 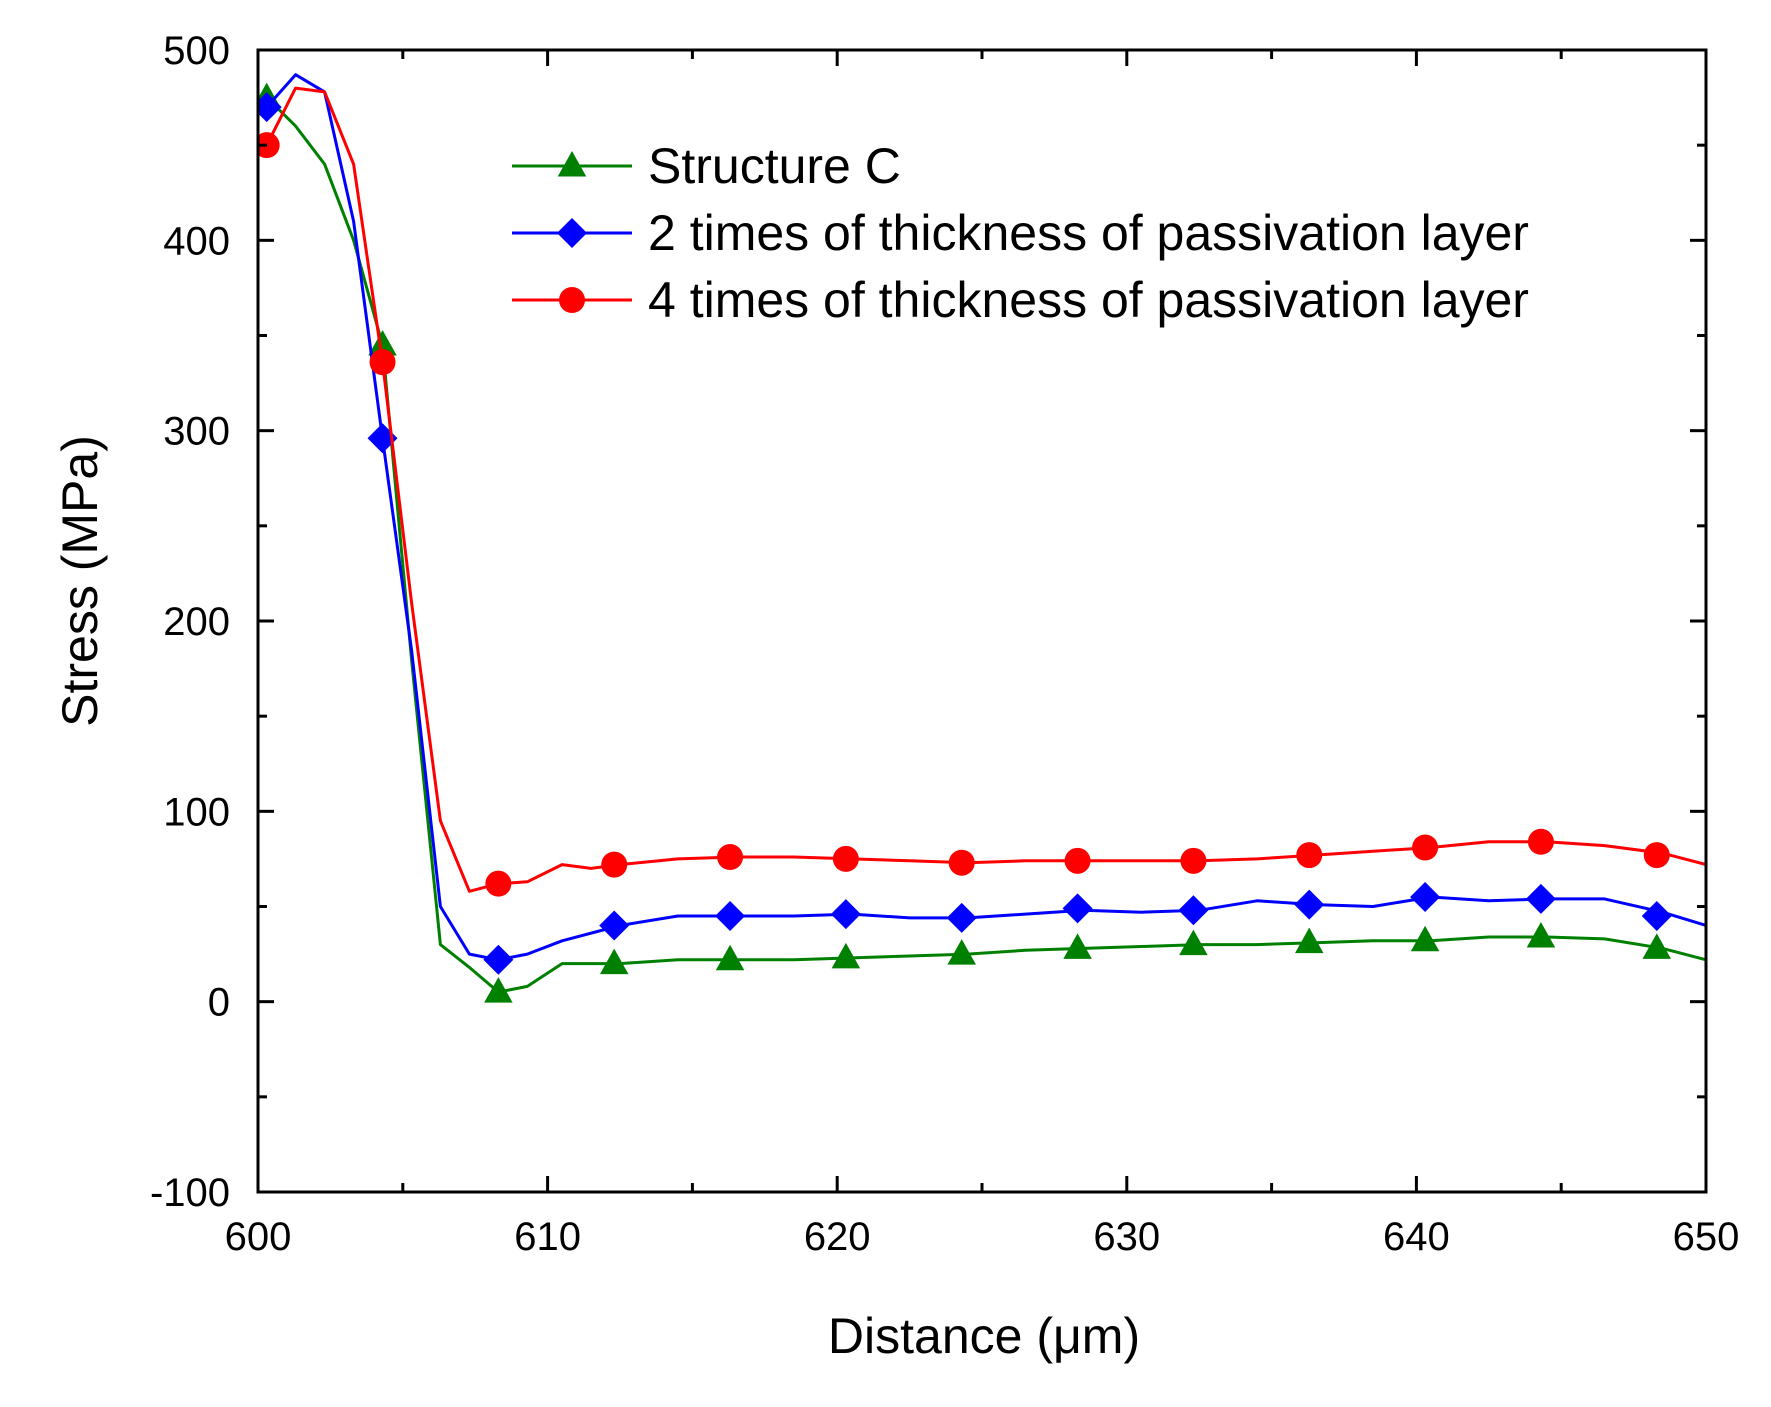 I want to click on y-tick-label: 500, so click(x=196, y=51).